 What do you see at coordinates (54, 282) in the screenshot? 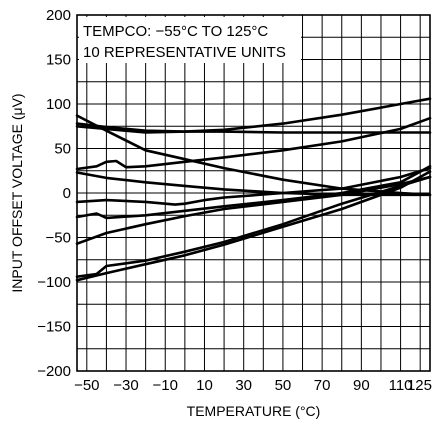
I see `y-tick-label: −100` at bounding box center [54, 282].